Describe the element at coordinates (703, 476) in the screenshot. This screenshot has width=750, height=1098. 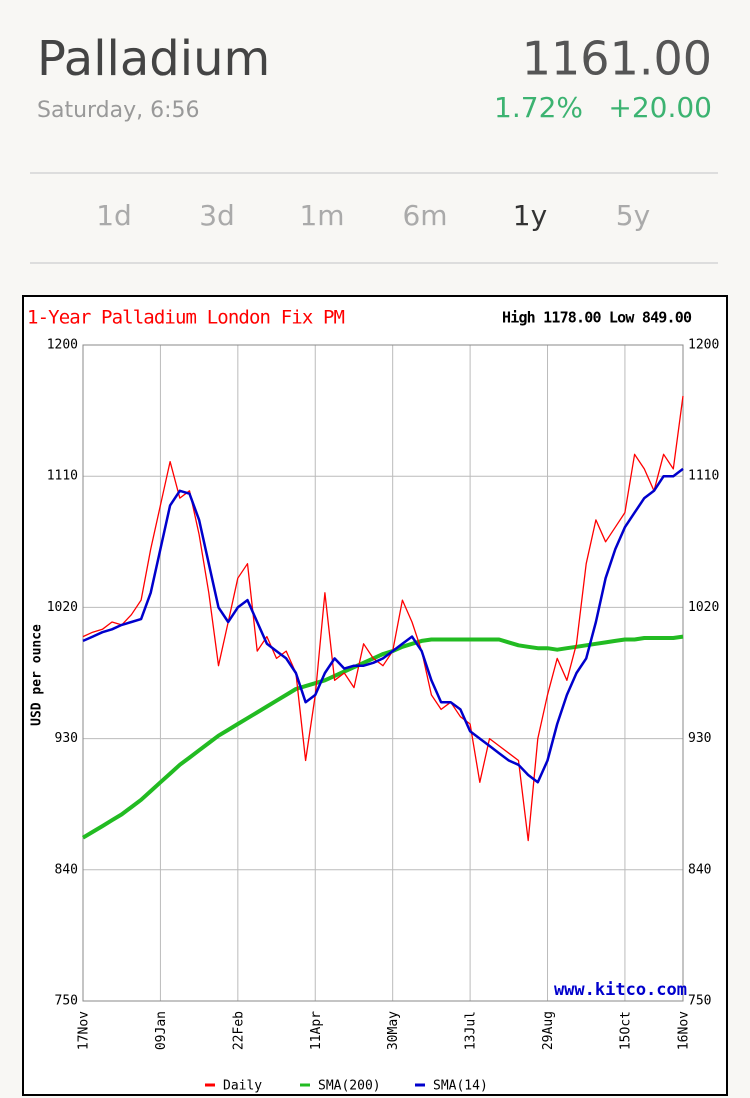
I see `y-tick-label-right: 1110` at that location.